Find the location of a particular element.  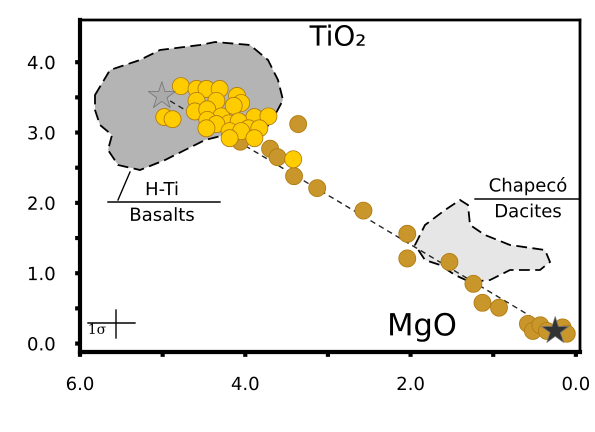

annotation: 1σ is located at coordinates (98, 329).